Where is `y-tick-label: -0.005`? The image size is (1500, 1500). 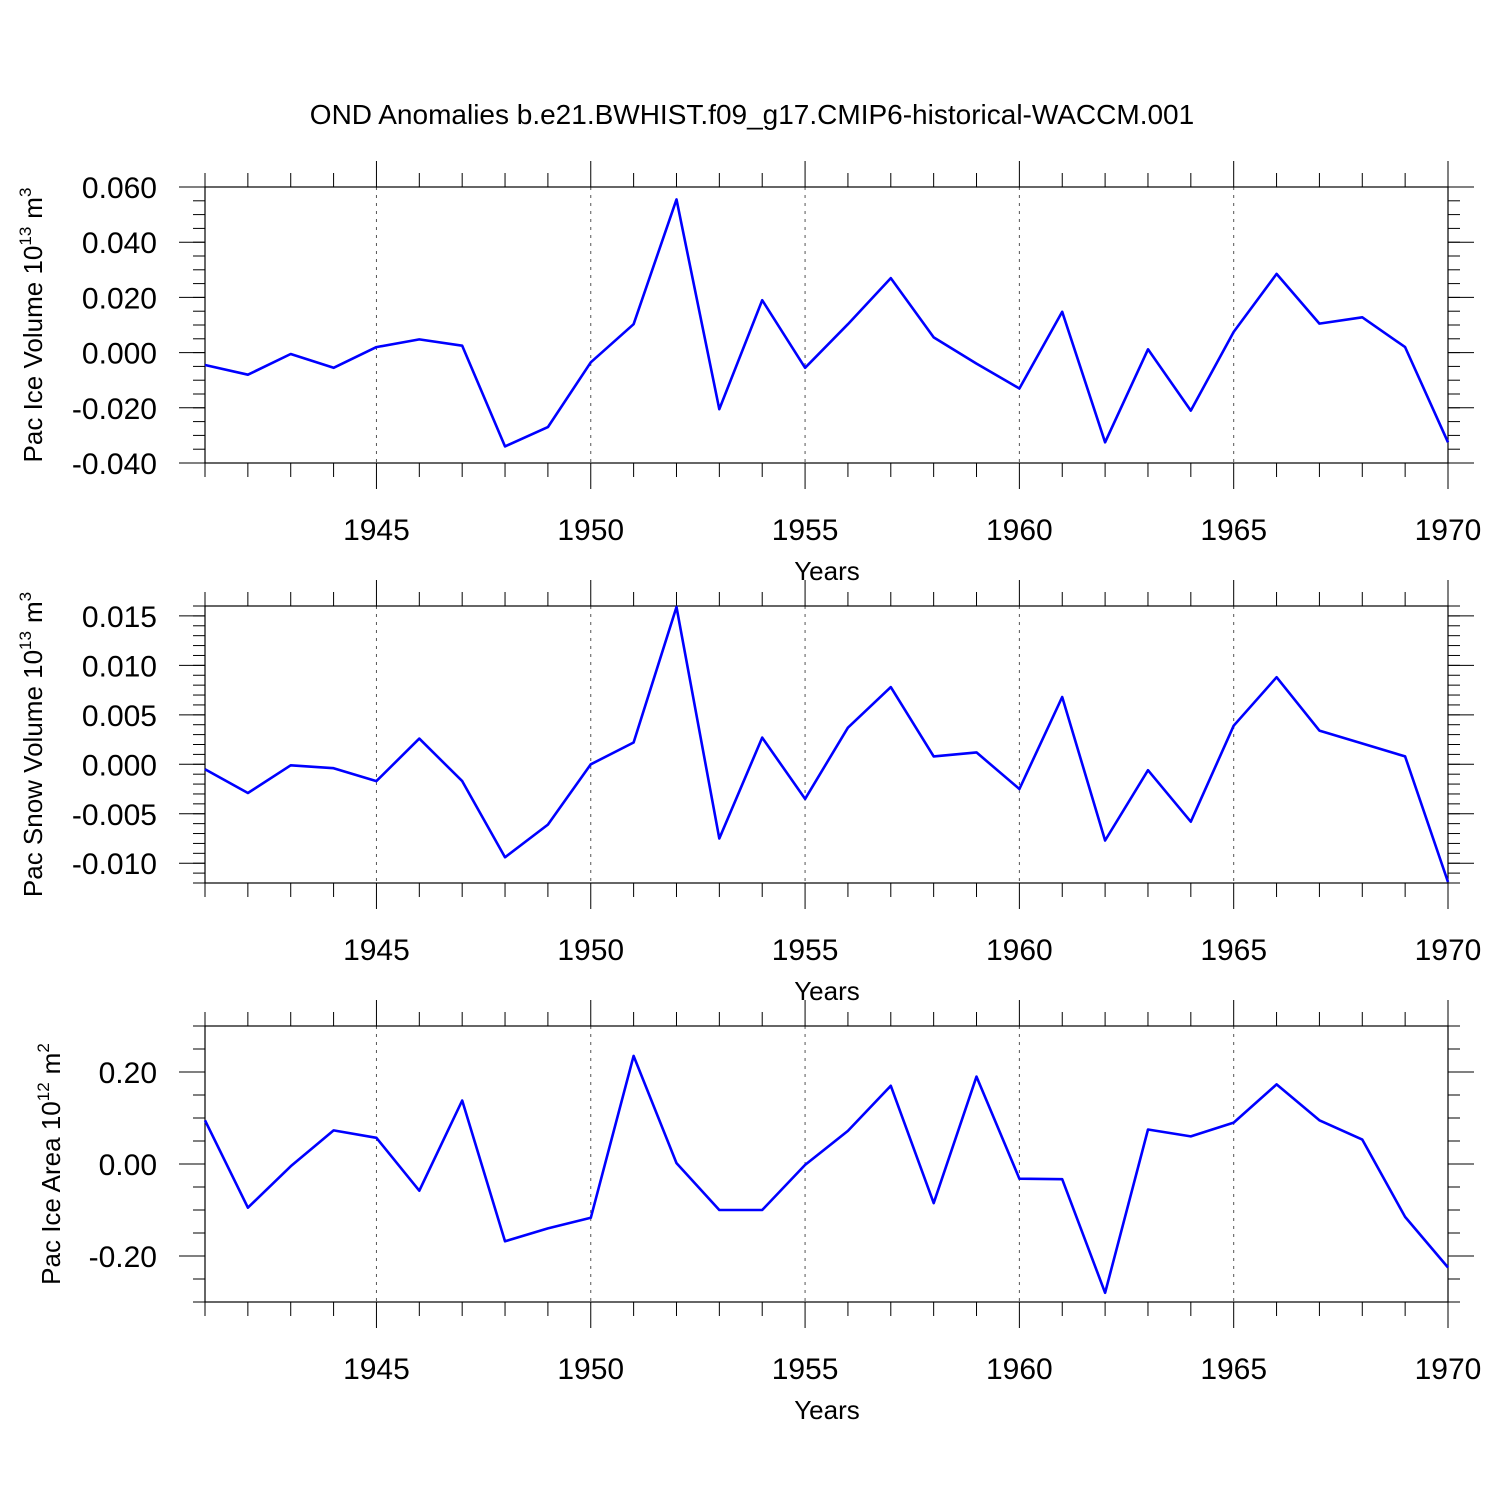
y-tick-label: -0.005 is located at coordinates (114, 815).